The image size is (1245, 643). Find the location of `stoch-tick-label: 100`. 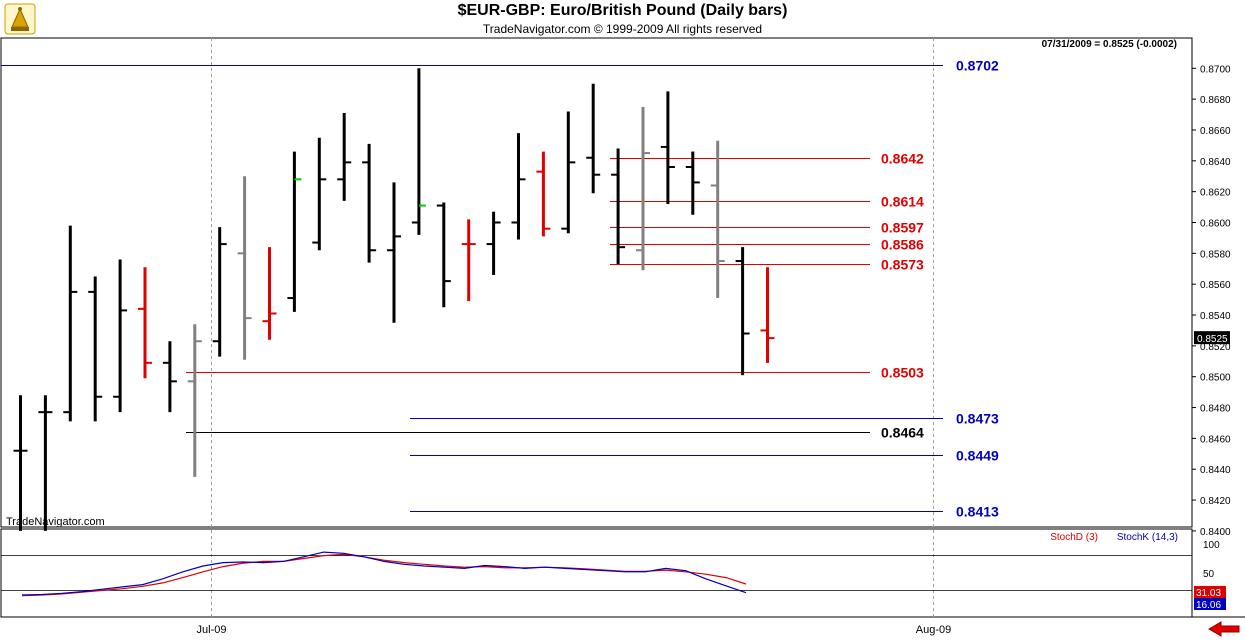

stoch-tick-label: 100 is located at coordinates (1211, 545).